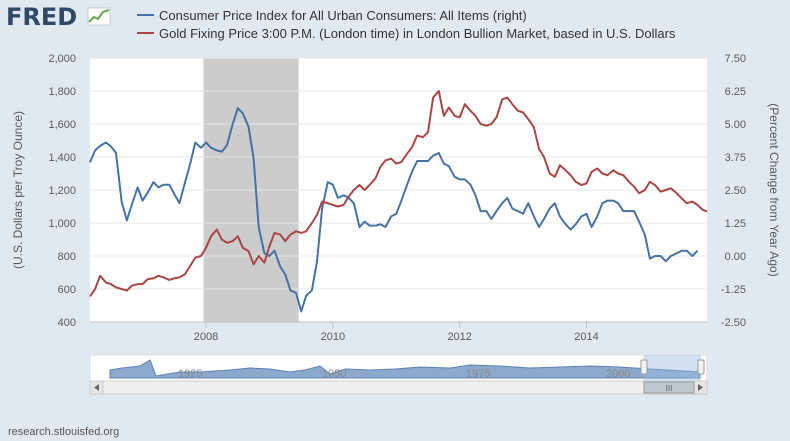 This screenshot has height=441, width=790. I want to click on right-tick-label: 5.00, so click(735, 125).